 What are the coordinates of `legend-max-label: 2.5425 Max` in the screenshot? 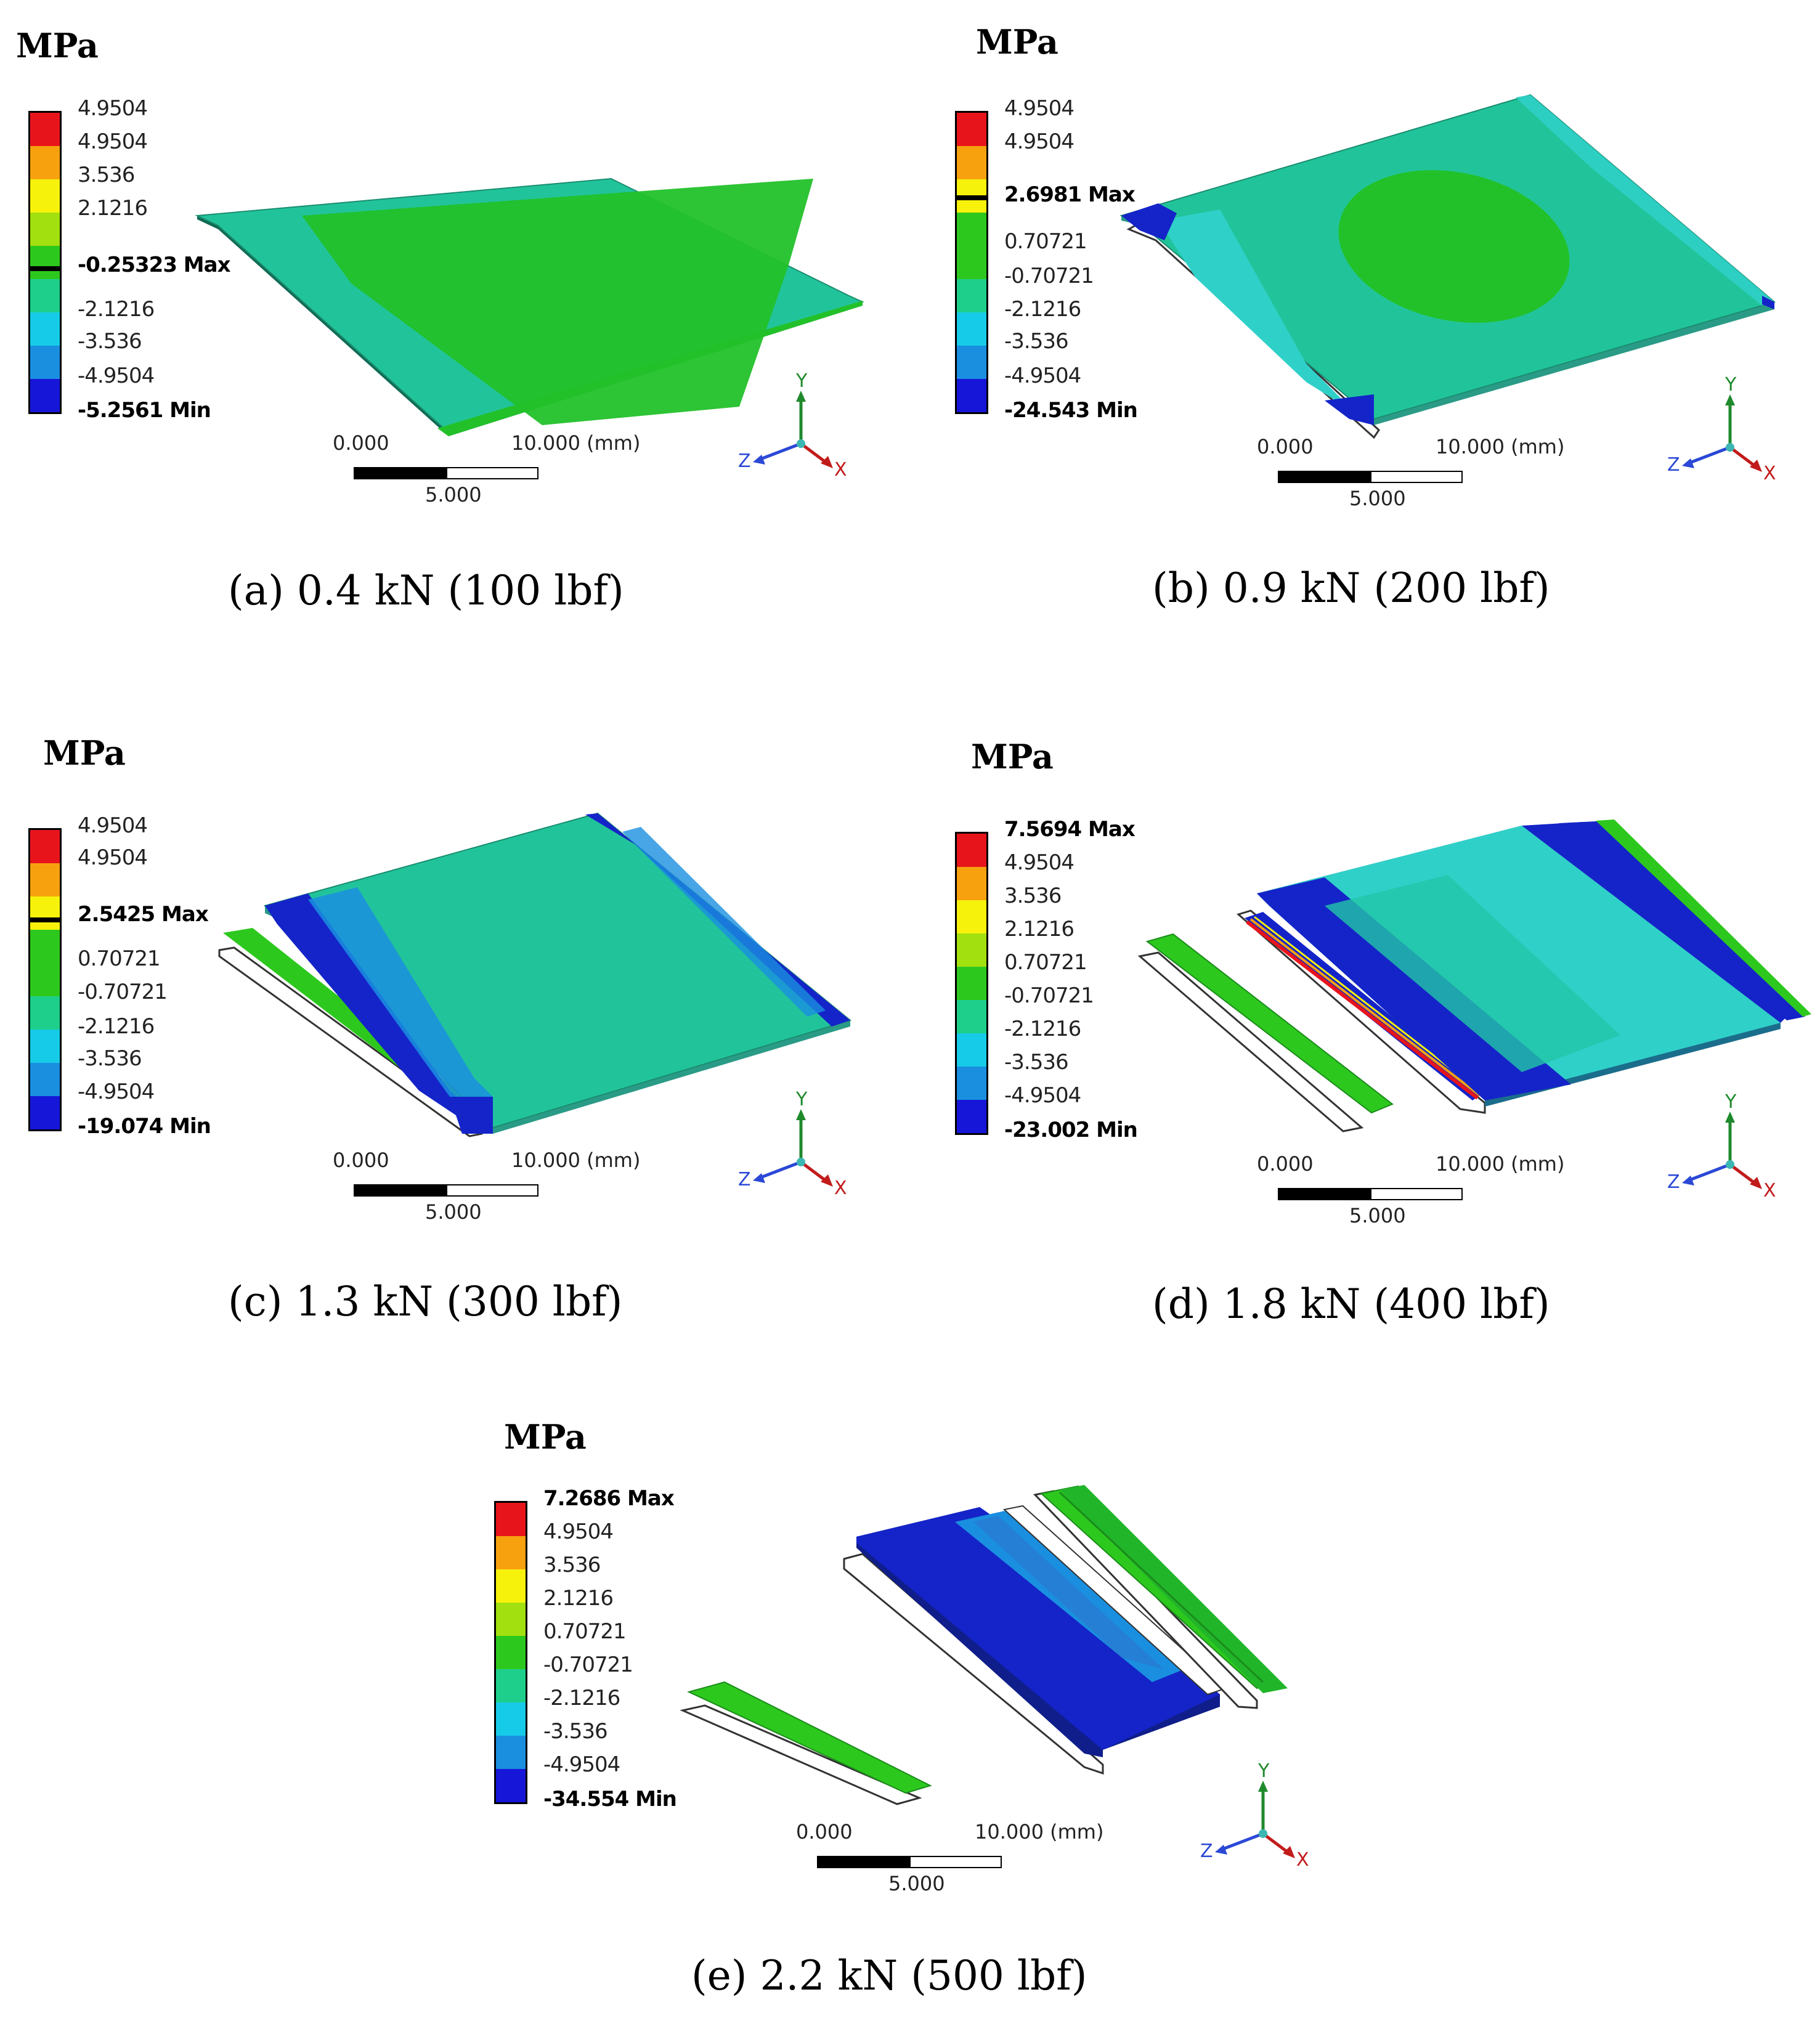 It's located at (143, 915).